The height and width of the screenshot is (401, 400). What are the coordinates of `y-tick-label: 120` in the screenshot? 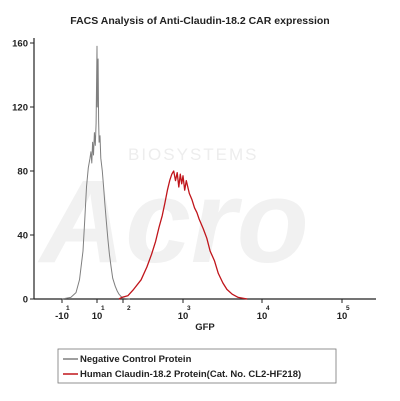 It's located at (20, 108).